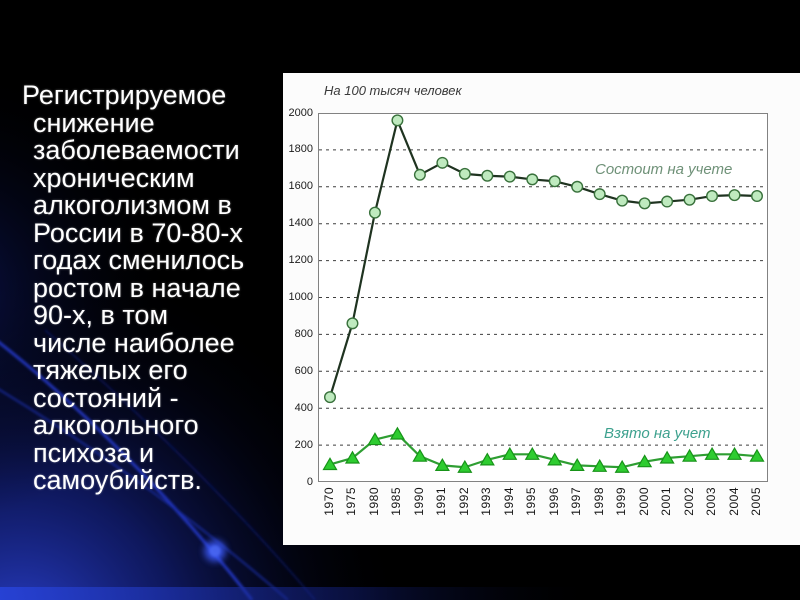 The image size is (800, 600). I want to click on body-text-line: числе наиболее, so click(134, 342).